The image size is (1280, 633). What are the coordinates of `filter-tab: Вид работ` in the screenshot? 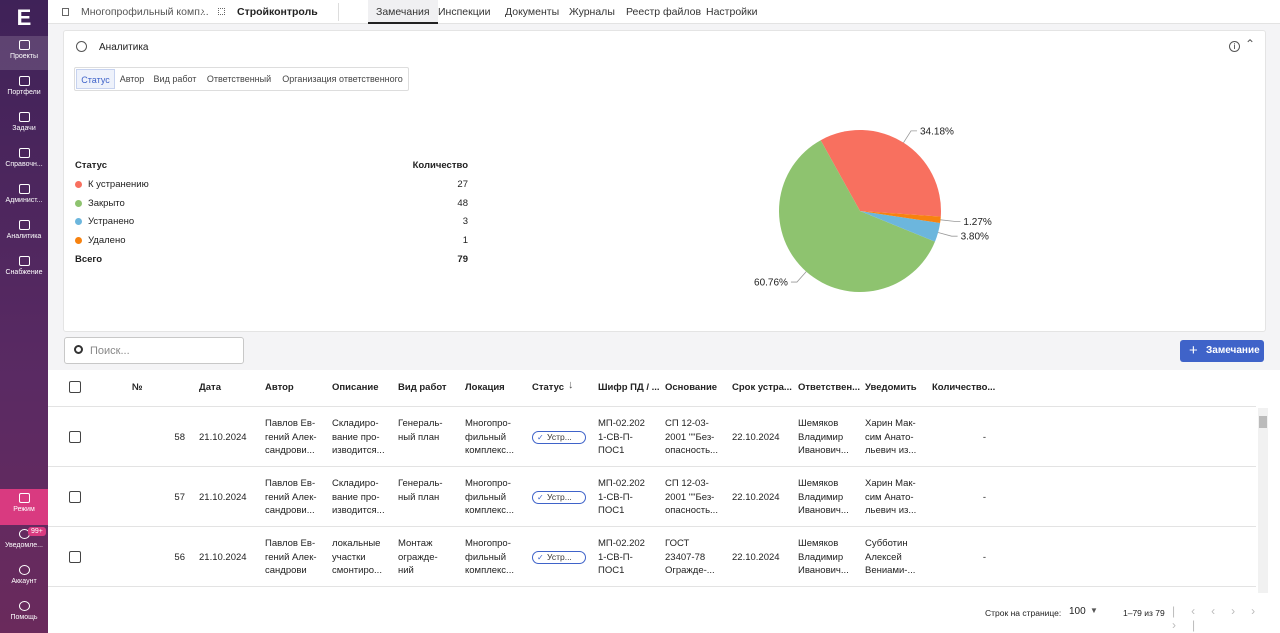 It's located at (175, 79).